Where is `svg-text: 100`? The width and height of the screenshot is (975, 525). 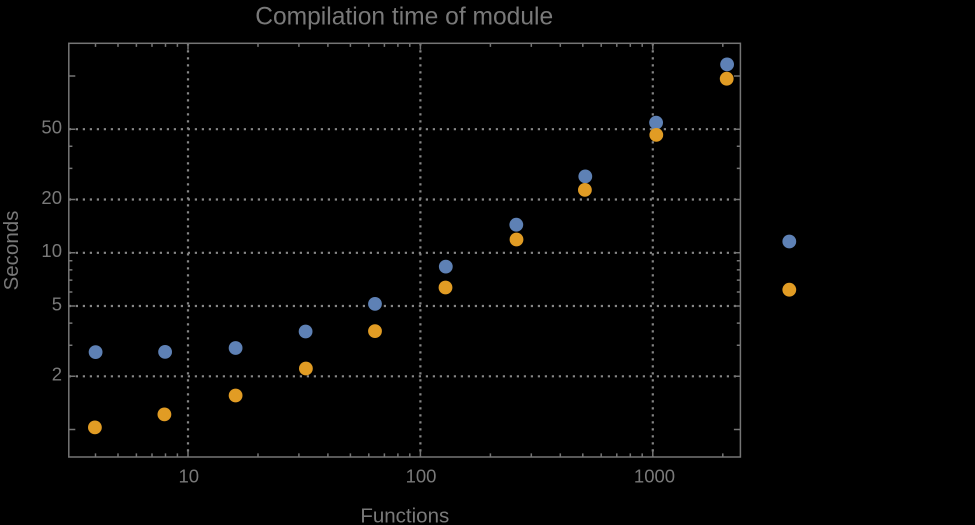 svg-text: 100 is located at coordinates (421, 476).